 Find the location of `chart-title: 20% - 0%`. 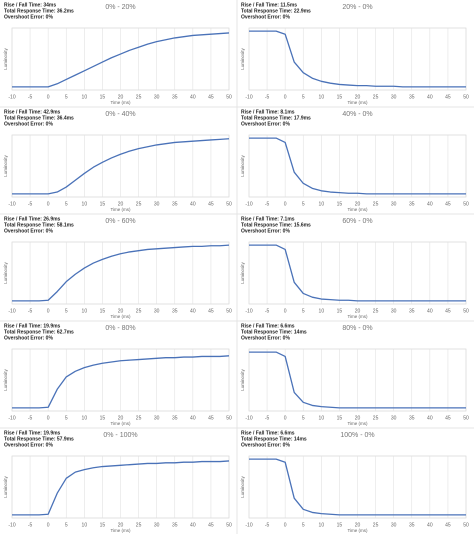

chart-title: 20% - 0% is located at coordinates (357, 7).